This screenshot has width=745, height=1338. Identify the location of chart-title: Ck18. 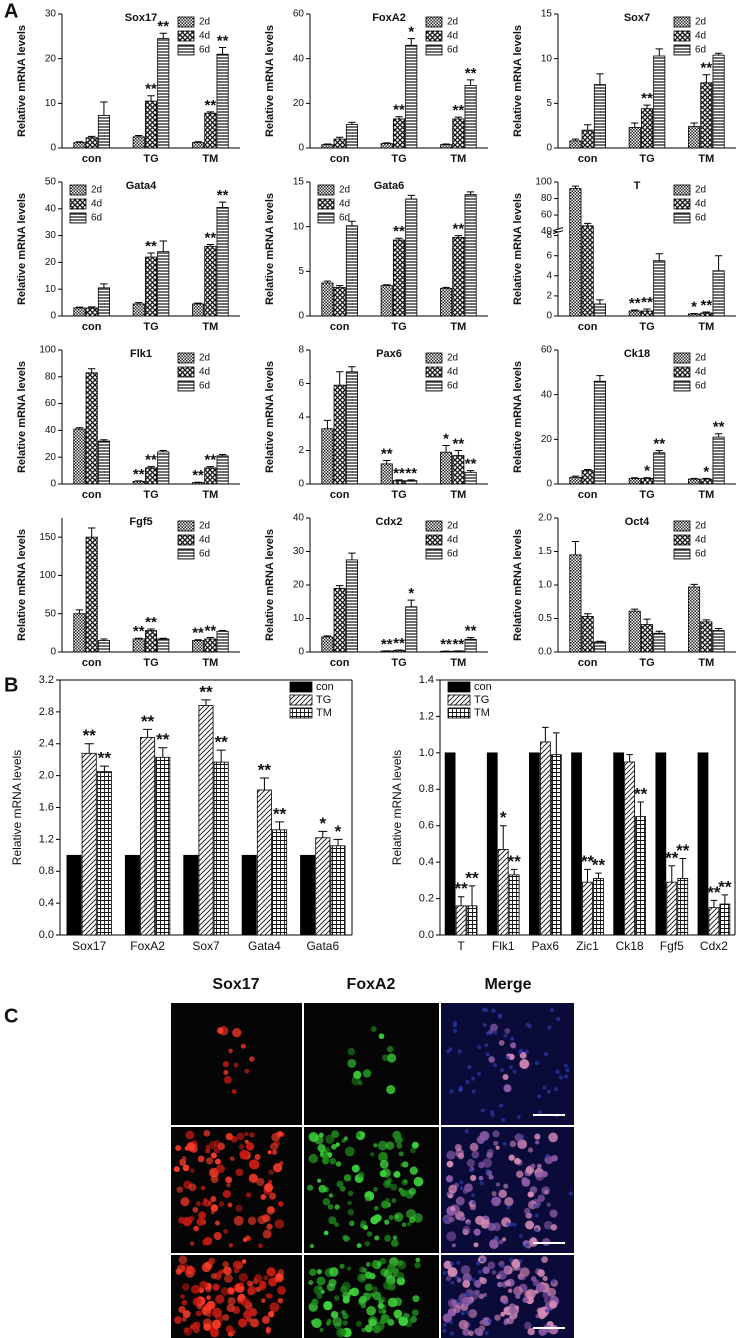
(637, 354).